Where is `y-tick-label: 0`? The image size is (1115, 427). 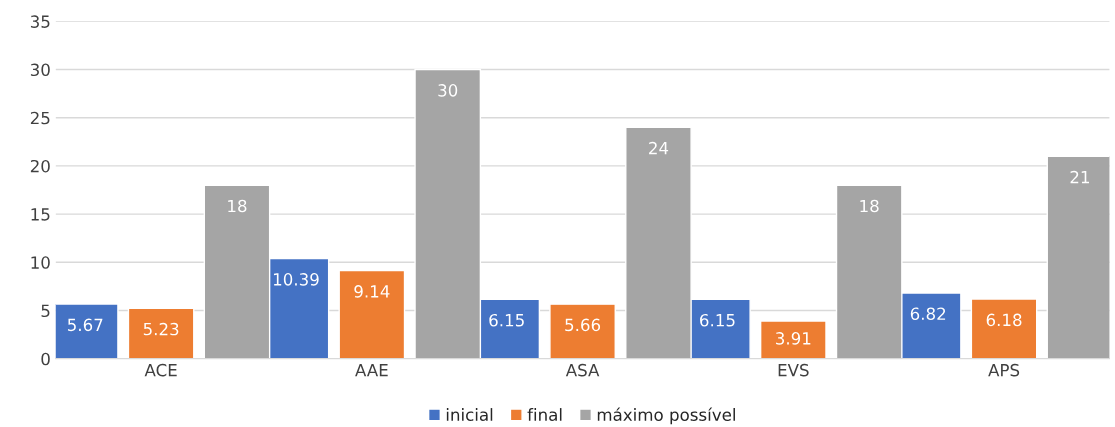
y-tick-label: 0 is located at coordinates (45, 359).